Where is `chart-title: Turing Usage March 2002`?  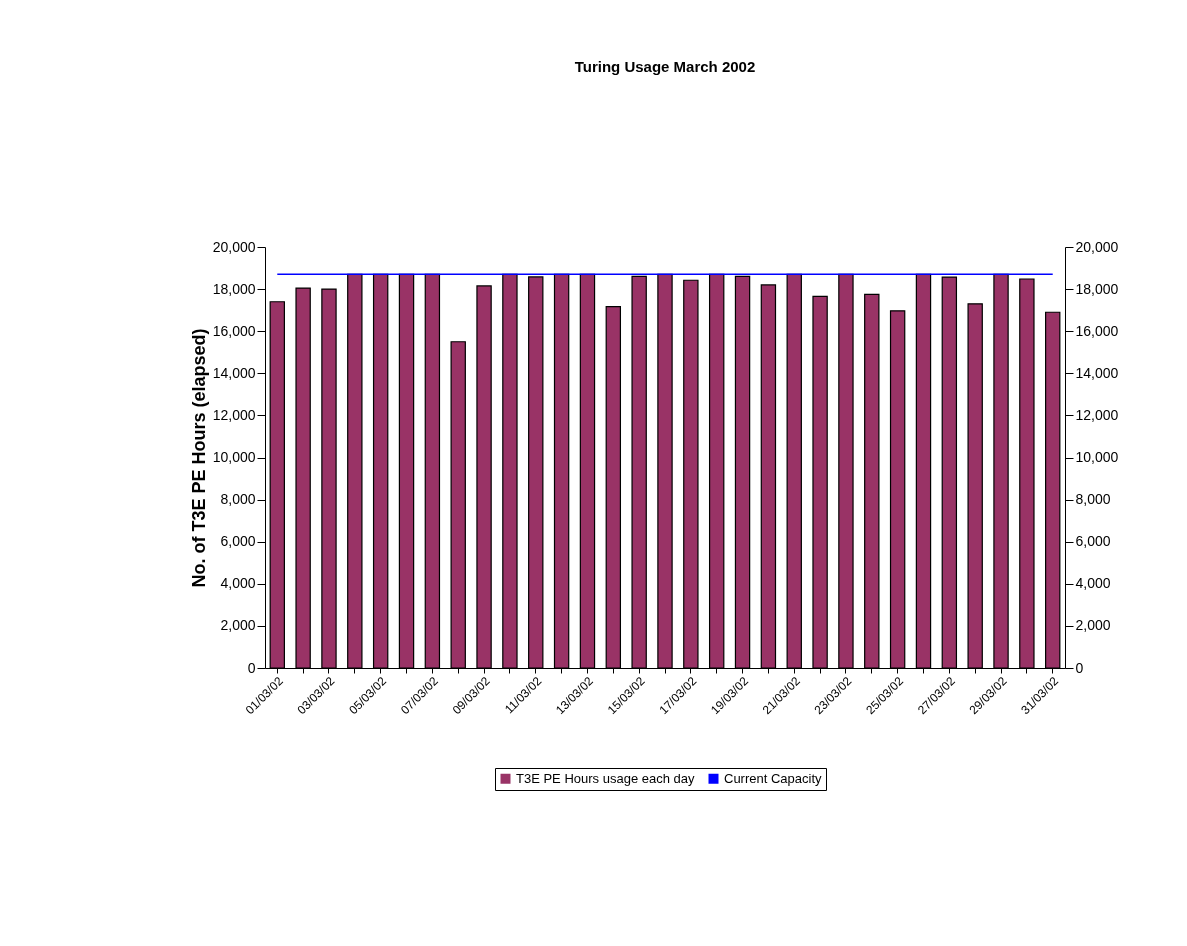
chart-title: Turing Usage March 2002 is located at coordinates (665, 66).